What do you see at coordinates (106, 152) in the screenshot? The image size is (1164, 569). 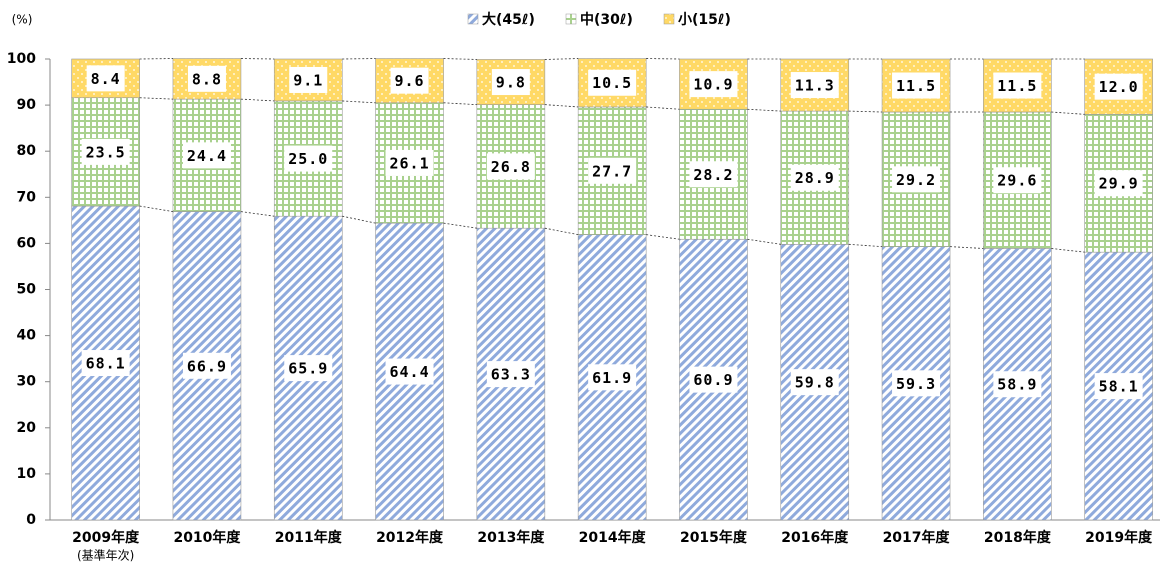 I see `data-label: 23.5` at bounding box center [106, 152].